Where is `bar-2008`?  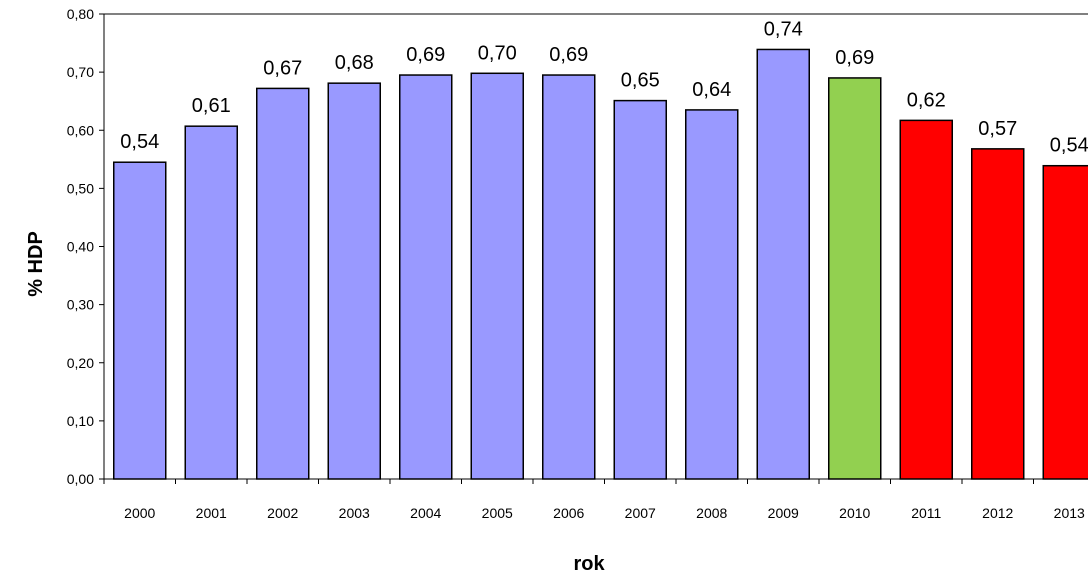
bar-2008 is located at coordinates (712, 294).